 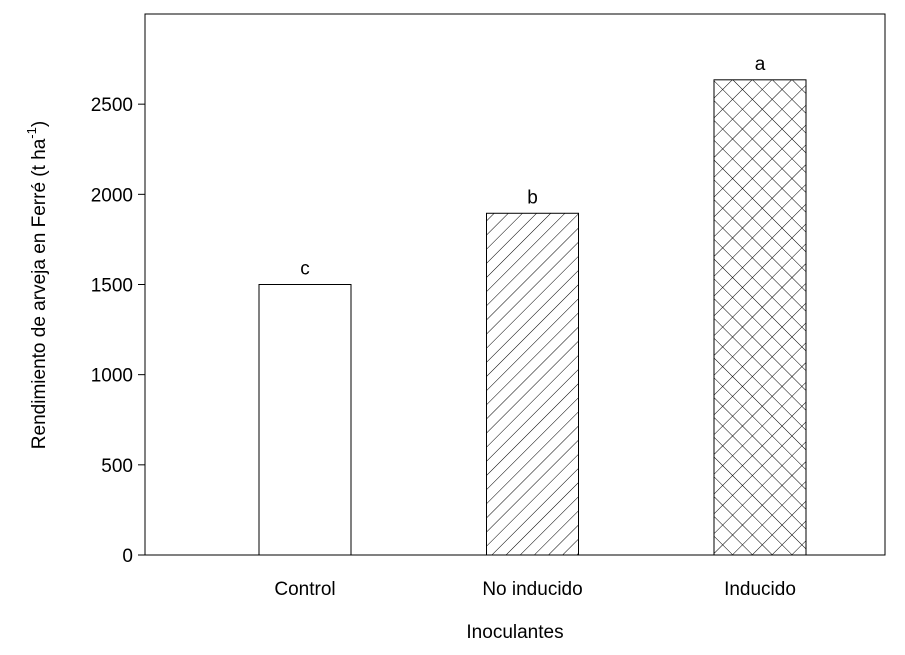 What do you see at coordinates (304, 589) in the screenshot?
I see `x-tick-label: Control` at bounding box center [304, 589].